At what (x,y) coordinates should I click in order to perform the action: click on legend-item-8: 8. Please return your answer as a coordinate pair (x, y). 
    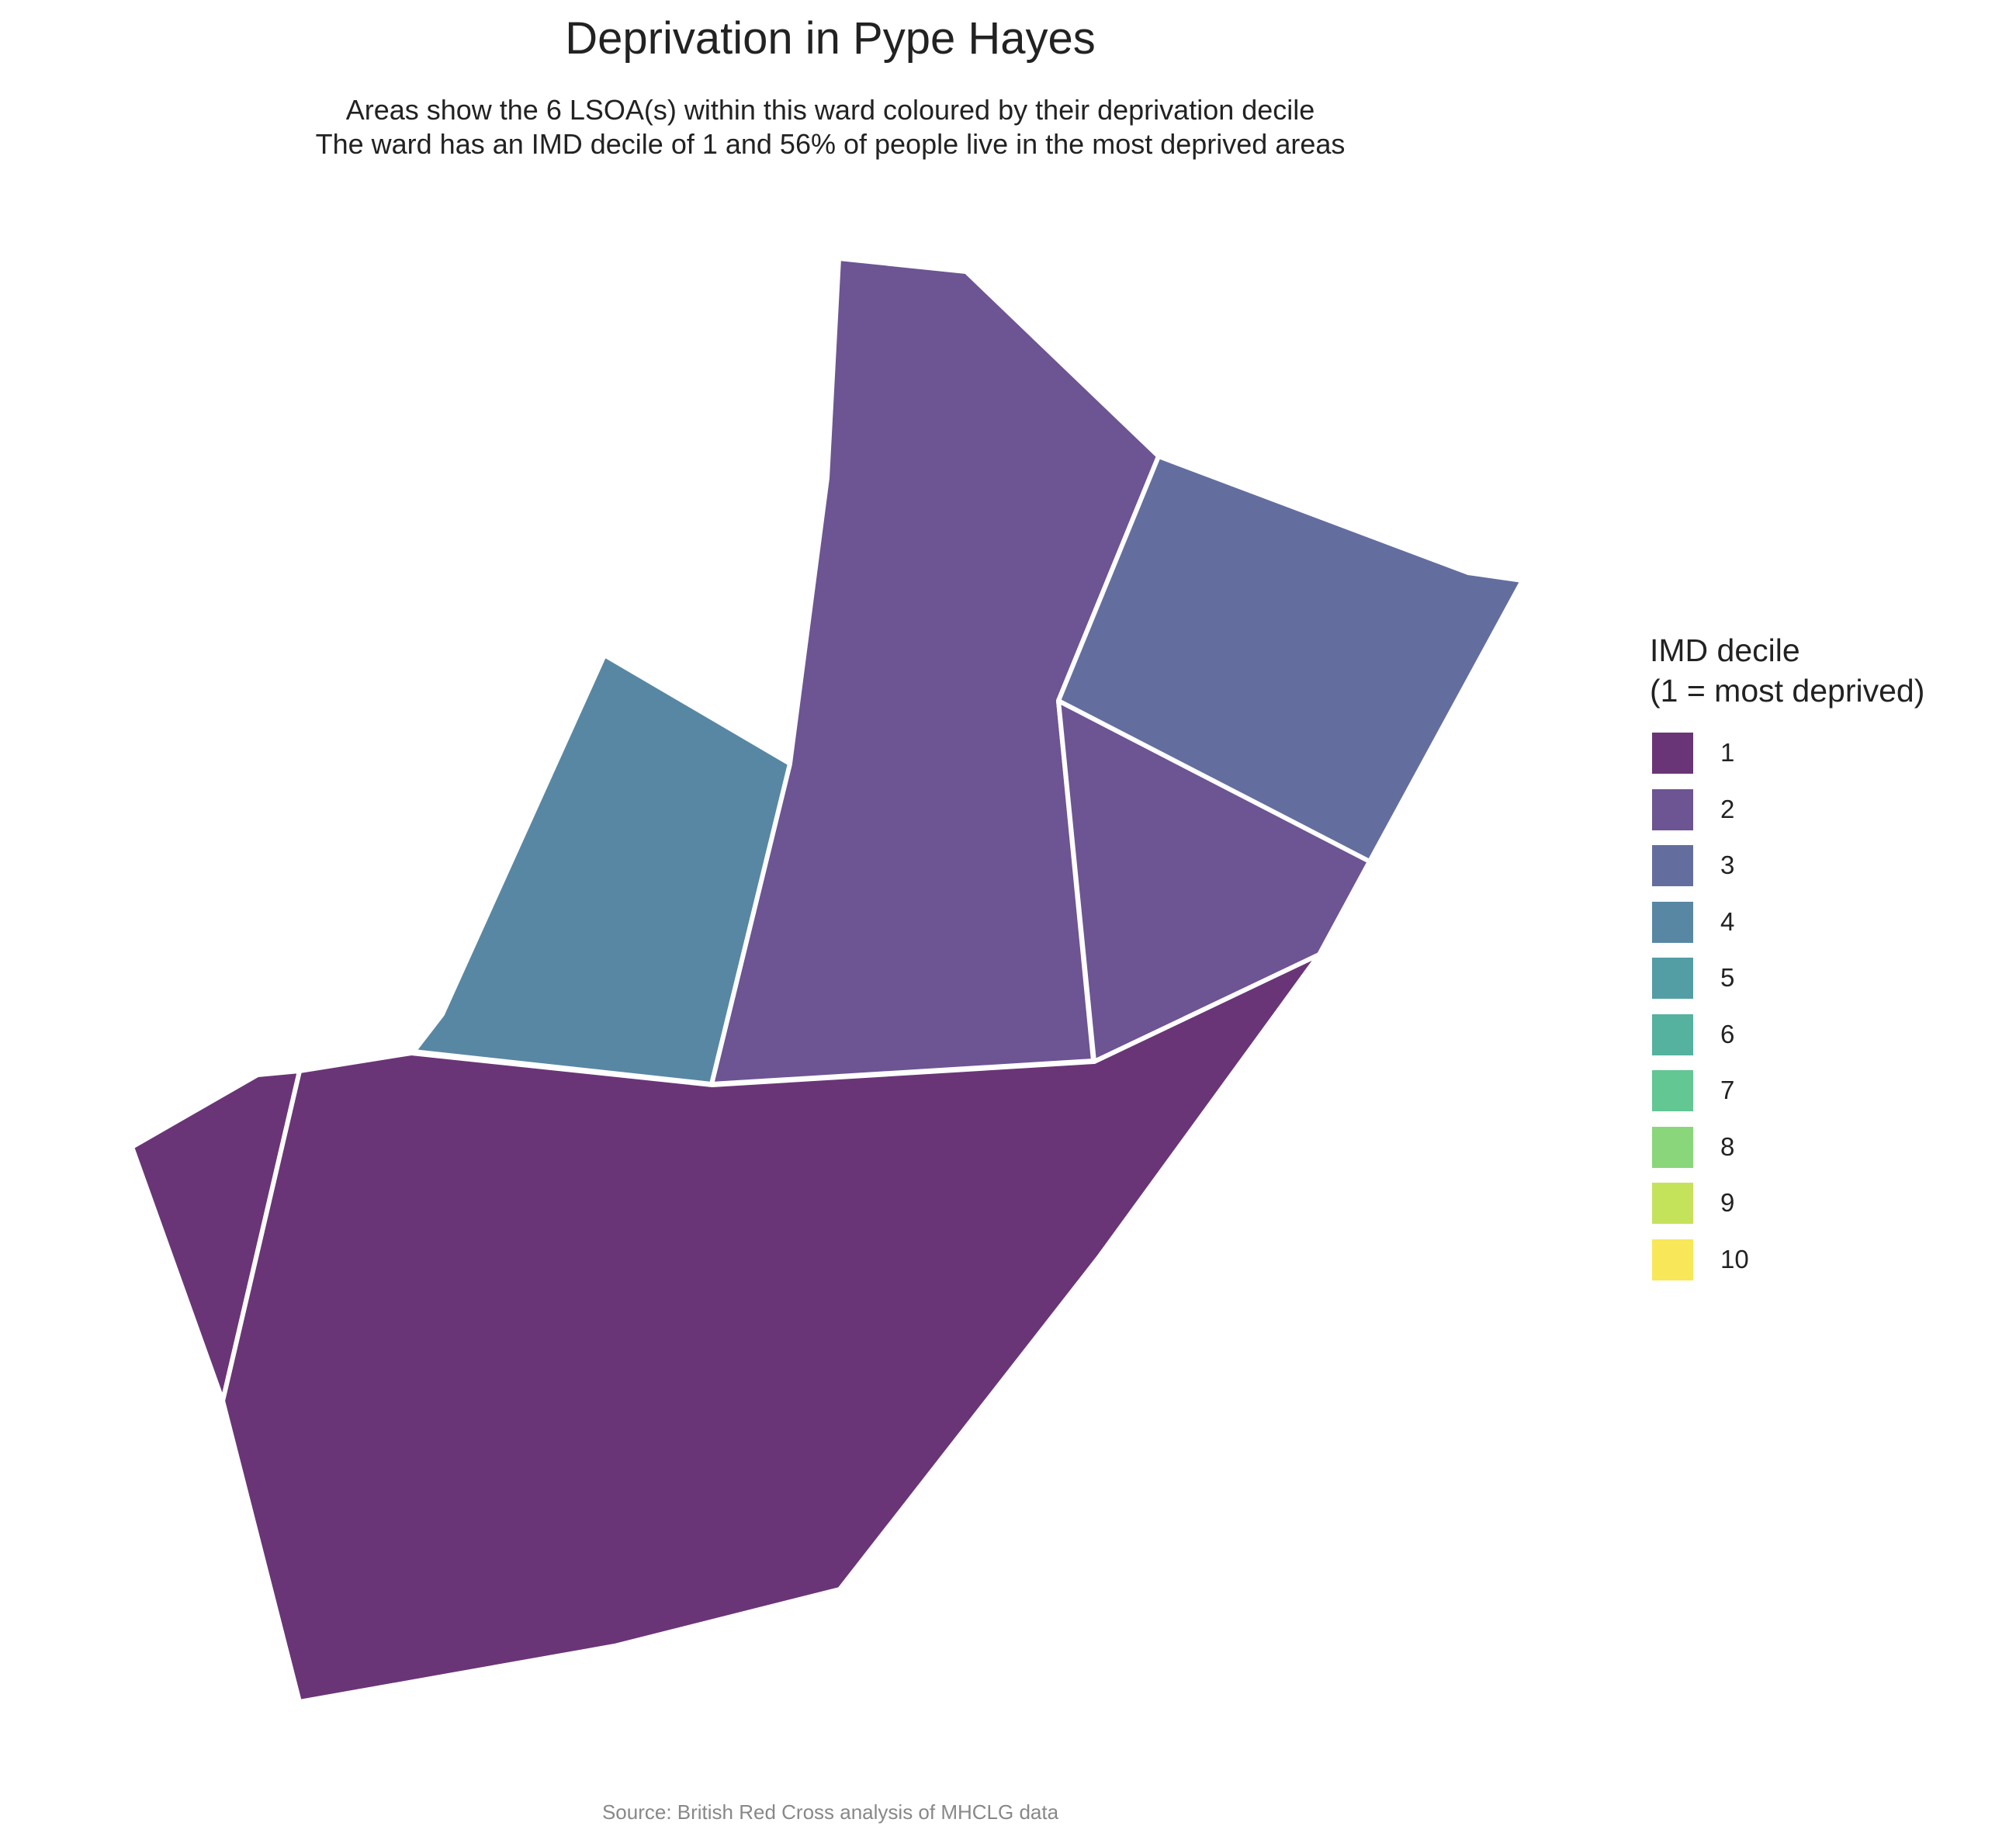
    Looking at the image, I should click on (1787, 1153).